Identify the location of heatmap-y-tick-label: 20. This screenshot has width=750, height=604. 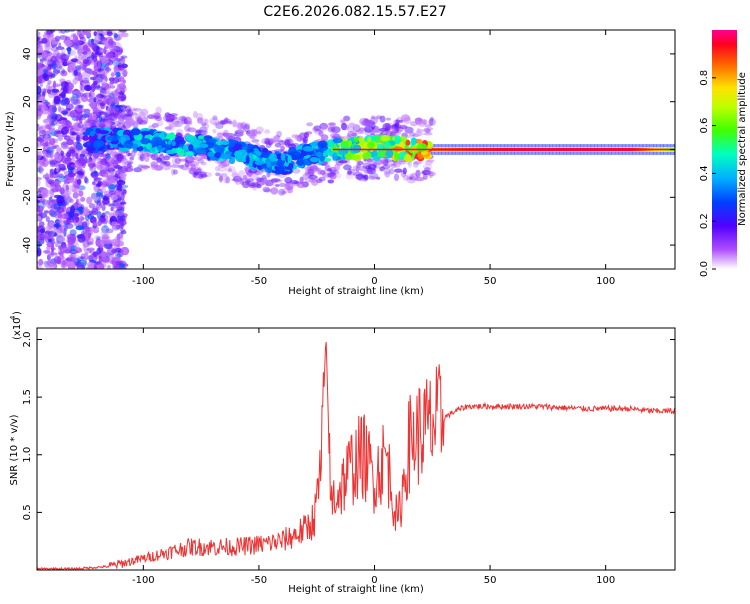
(27, 101).